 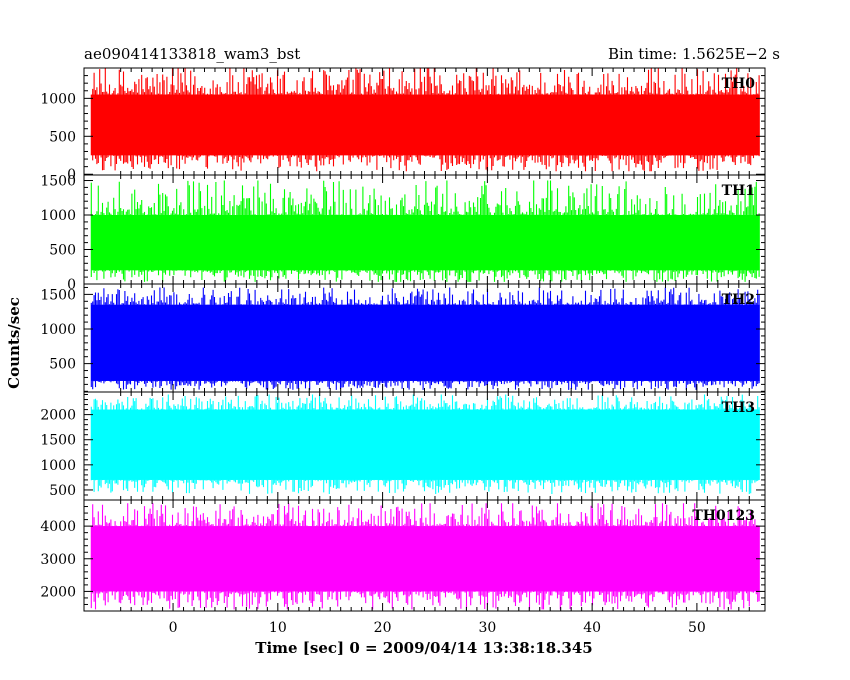 I want to click on panel-th1: 0 500 1000 1500 TH1, so click(x=403, y=233).